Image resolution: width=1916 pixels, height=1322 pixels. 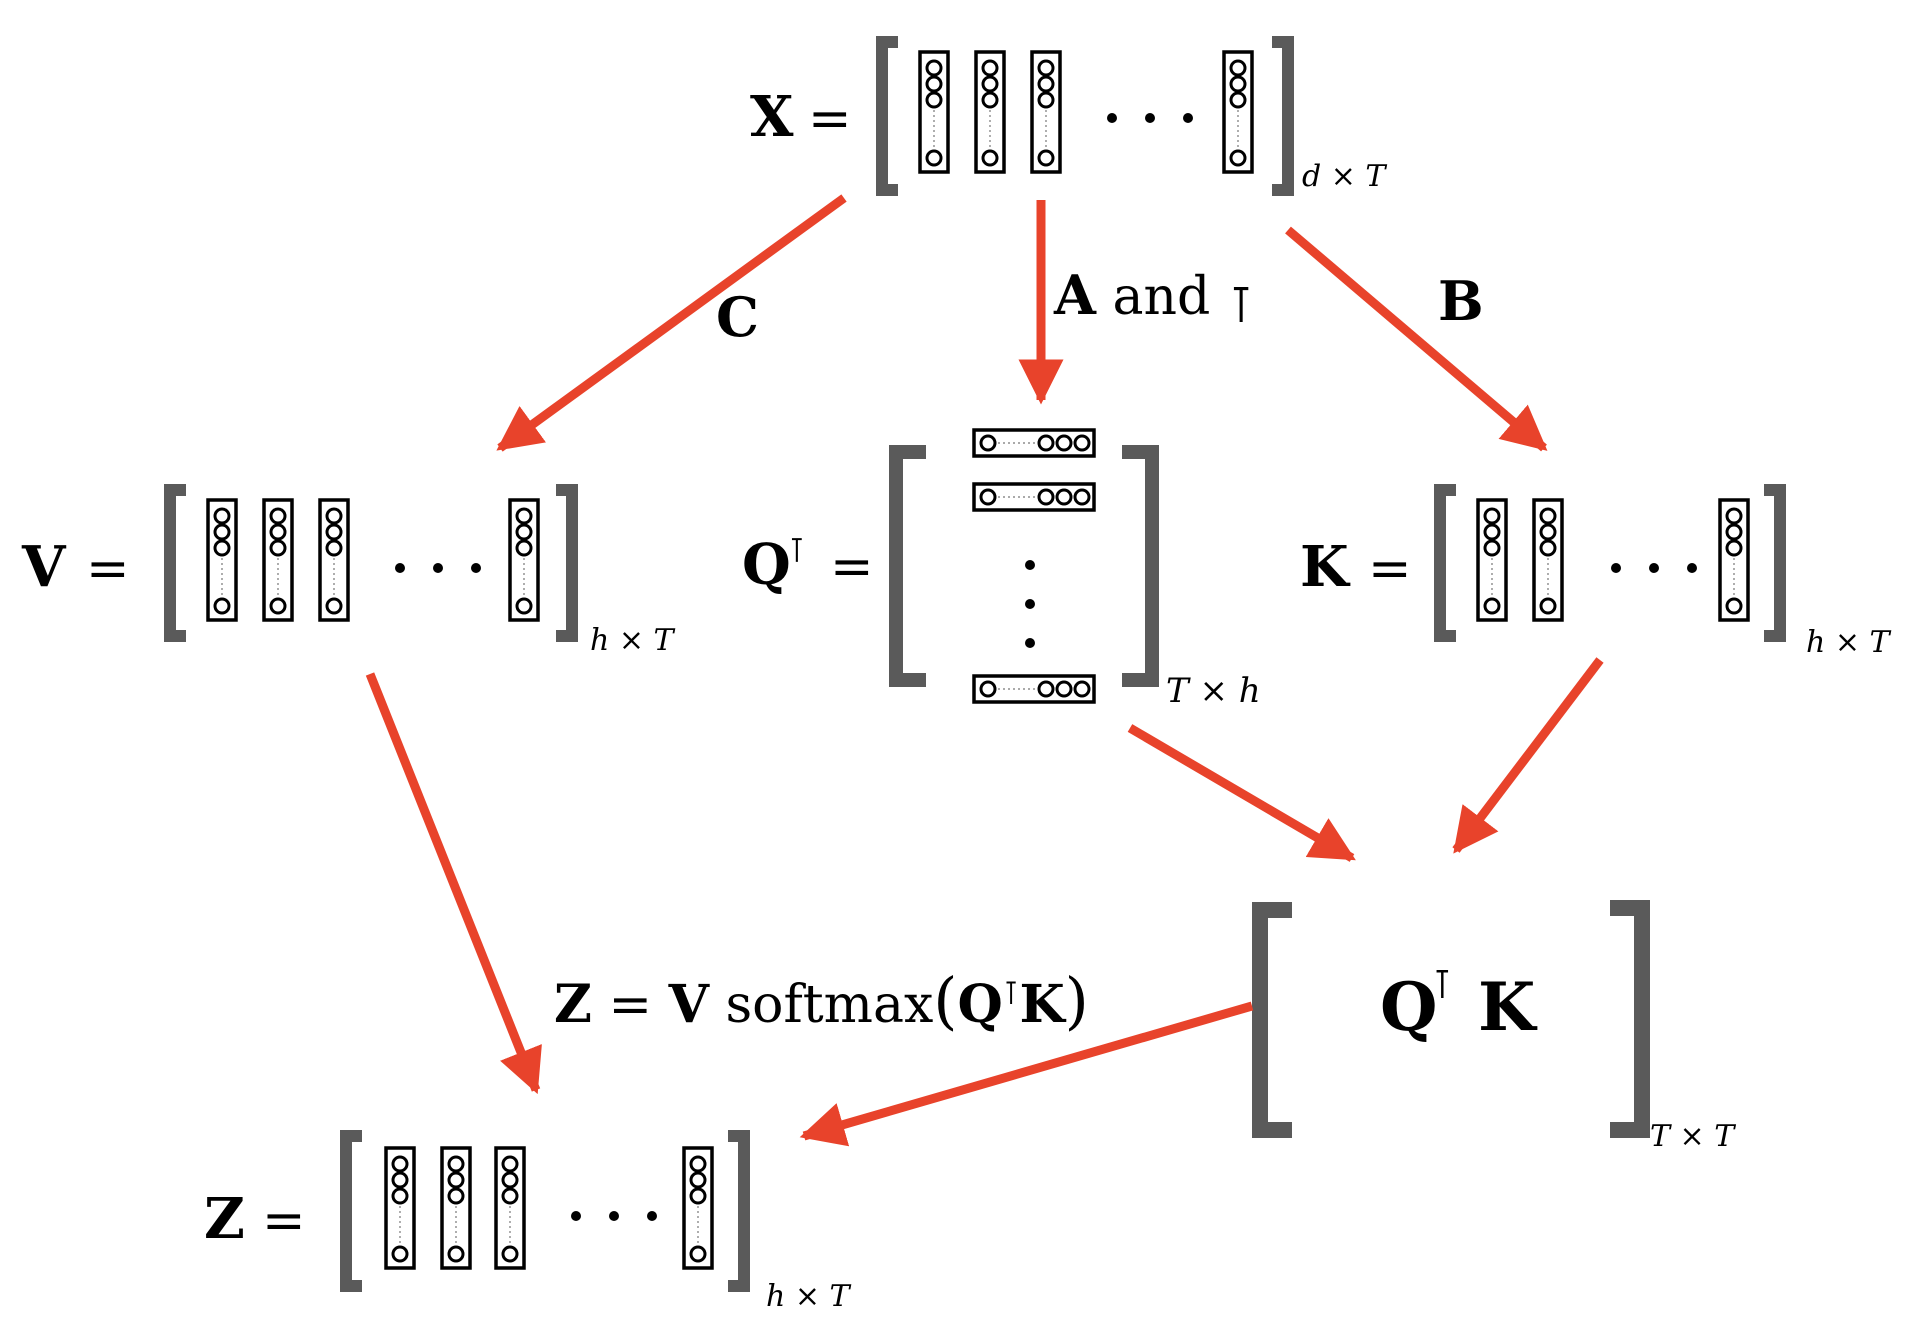 I want to click on z-left-bracket, so click(x=351, y=1211).